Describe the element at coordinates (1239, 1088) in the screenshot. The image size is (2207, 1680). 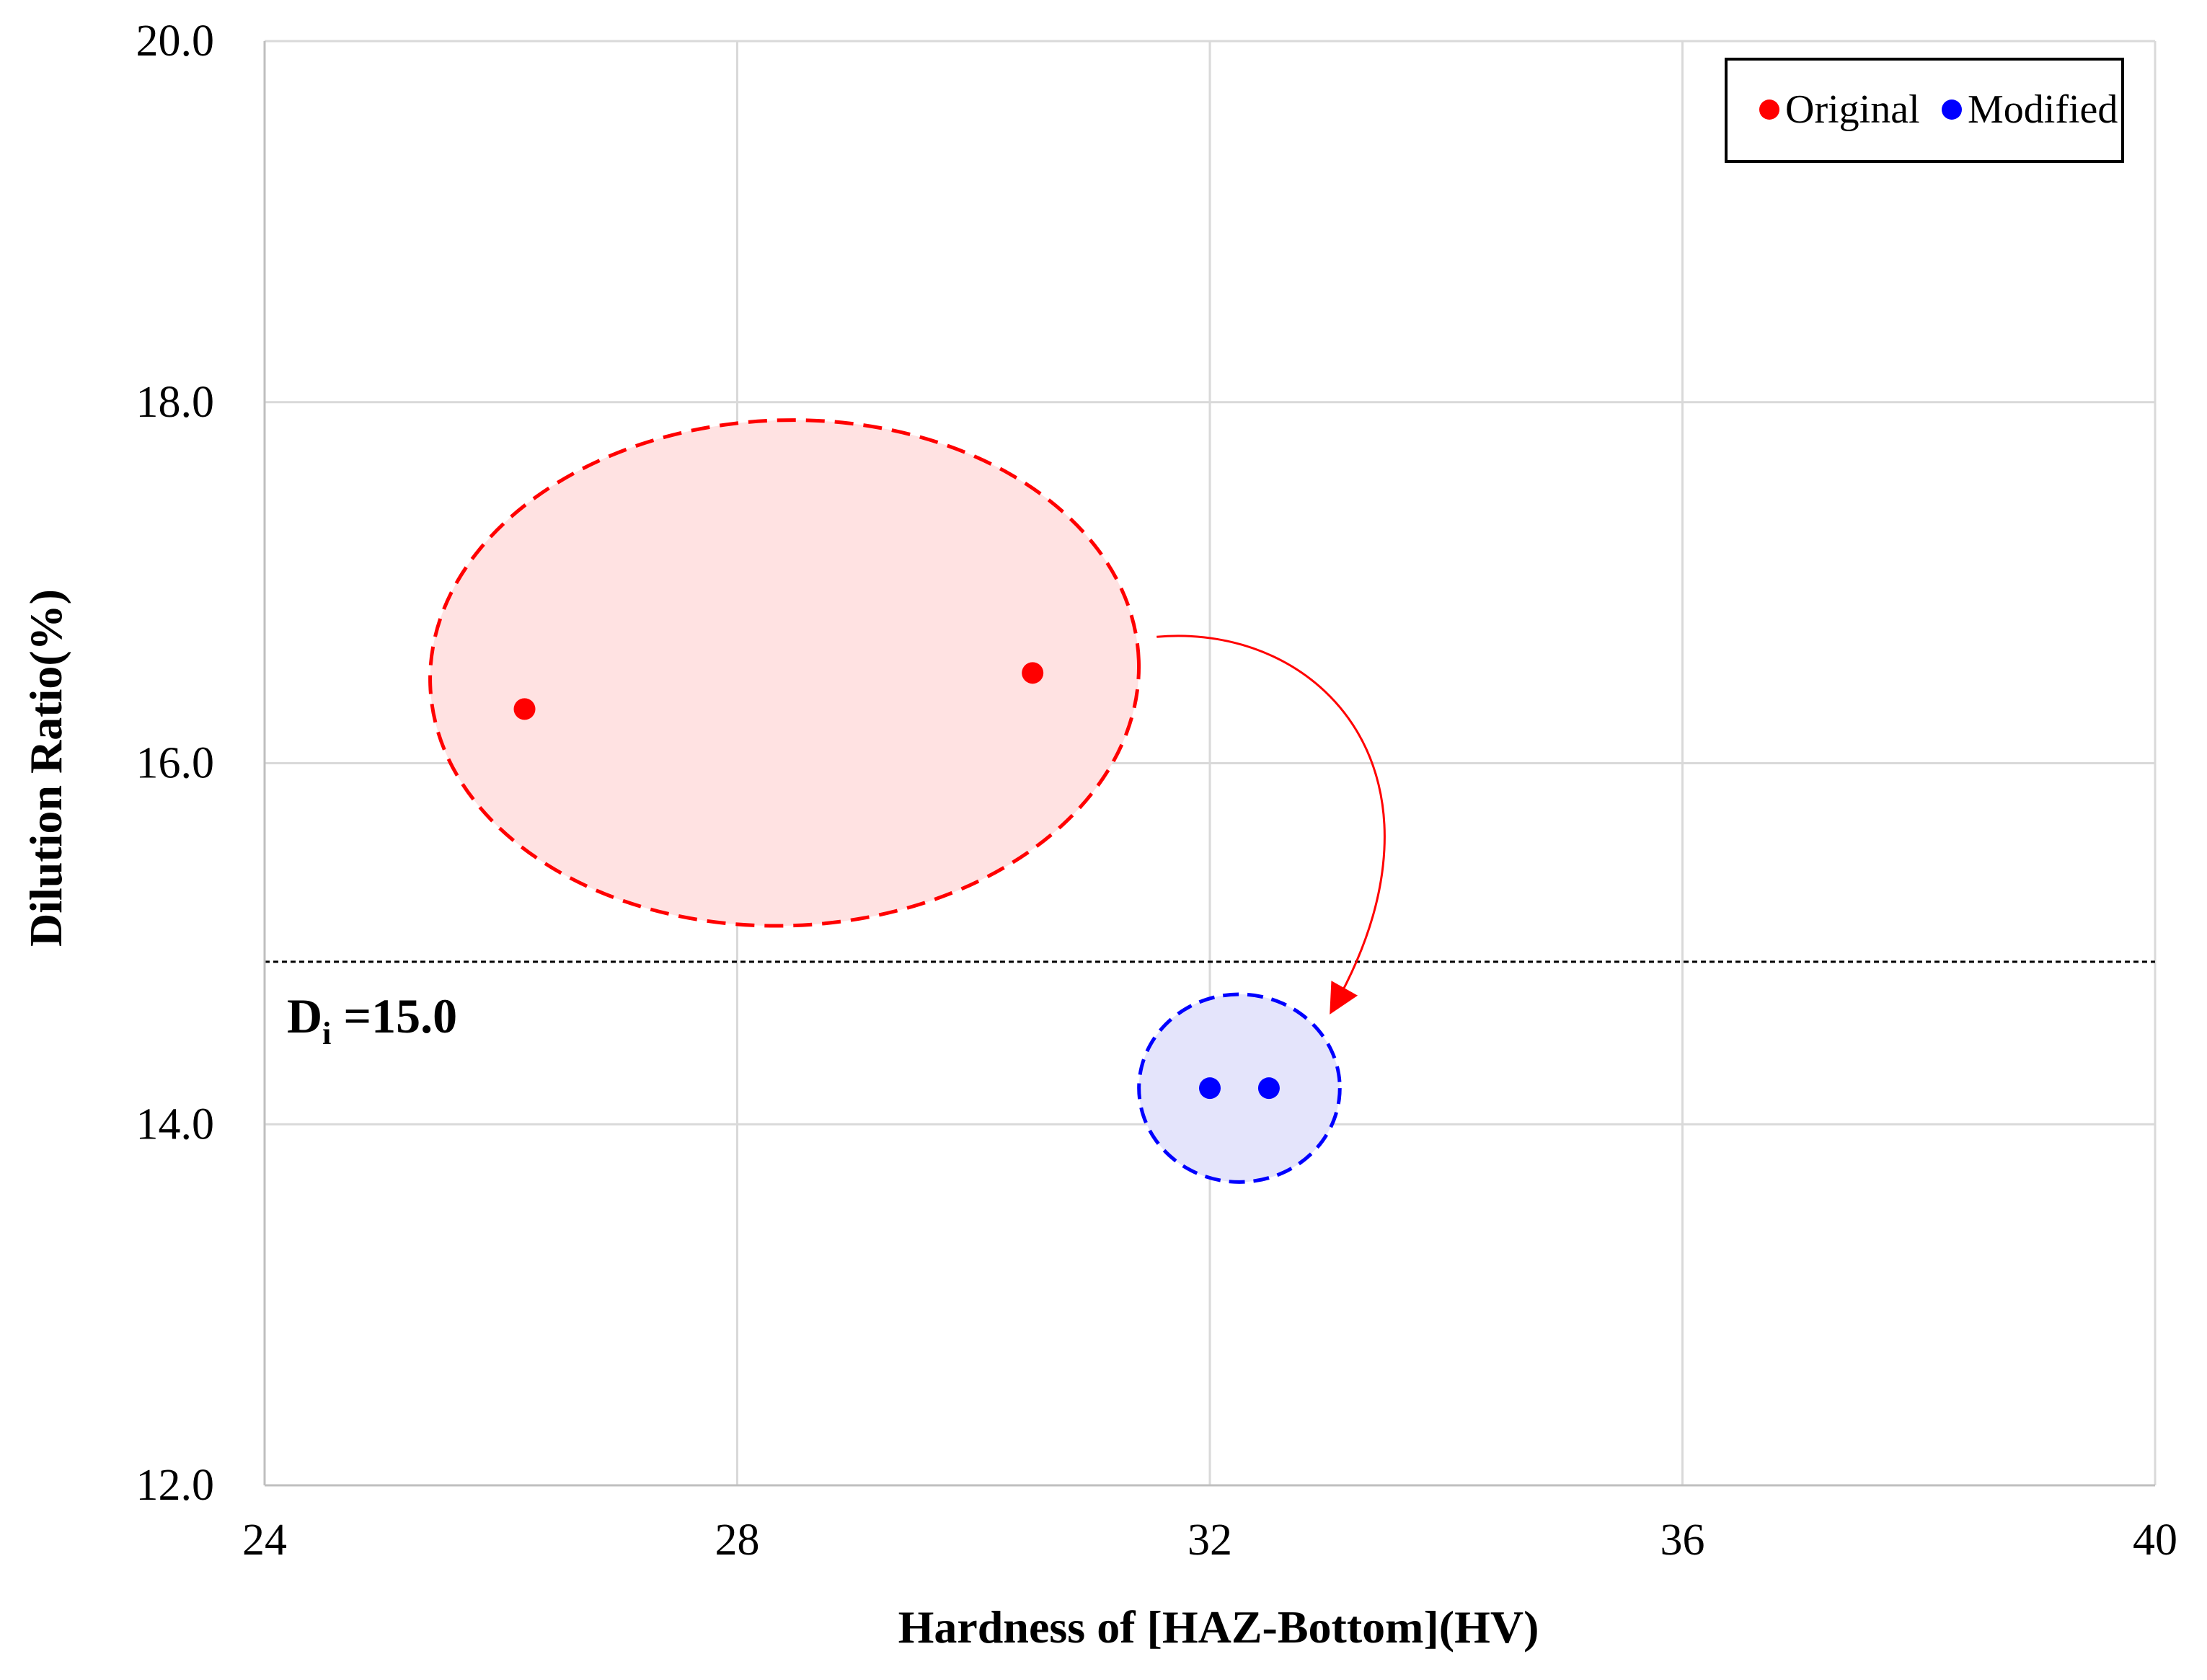
I see `modified-region-ellipse` at that location.